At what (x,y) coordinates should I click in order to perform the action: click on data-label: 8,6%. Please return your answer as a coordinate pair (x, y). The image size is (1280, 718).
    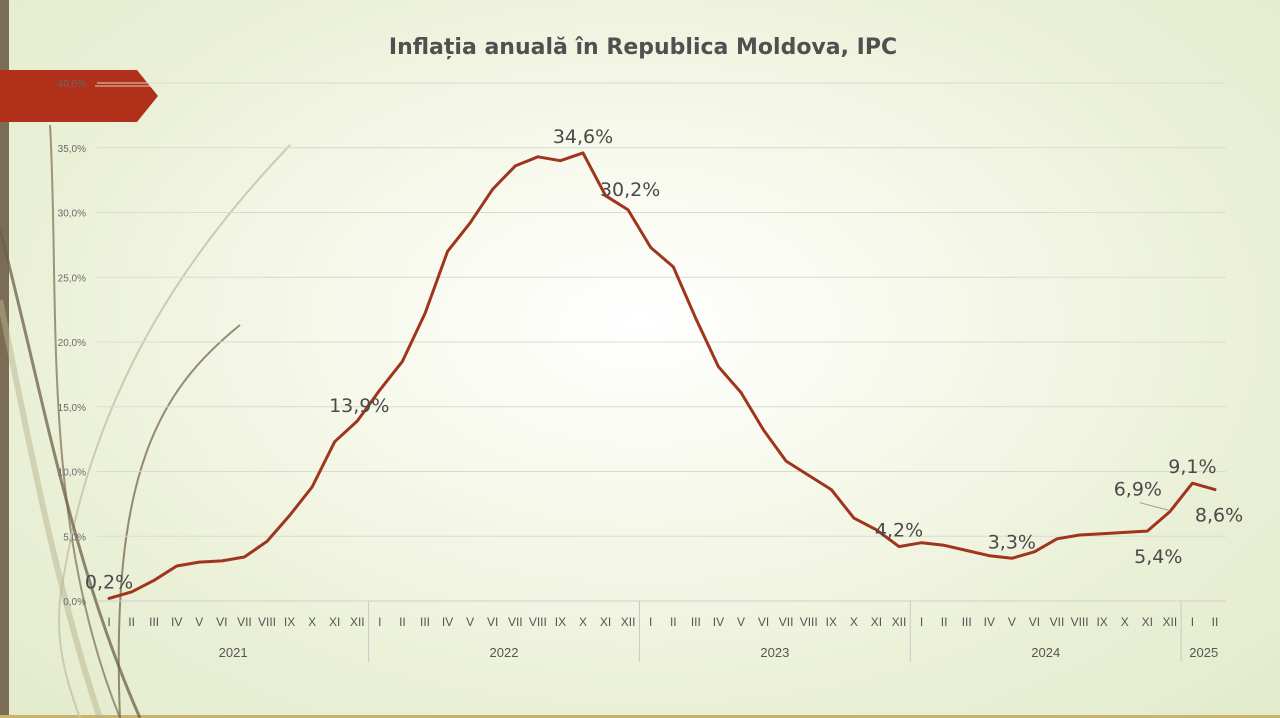
    Looking at the image, I should click on (1219, 516).